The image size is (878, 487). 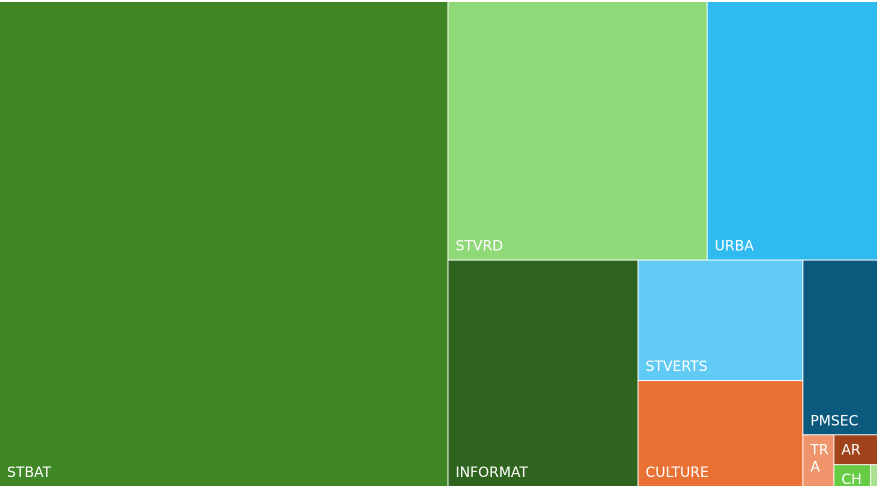 I want to click on tile-label: PMSEC, so click(x=834, y=421).